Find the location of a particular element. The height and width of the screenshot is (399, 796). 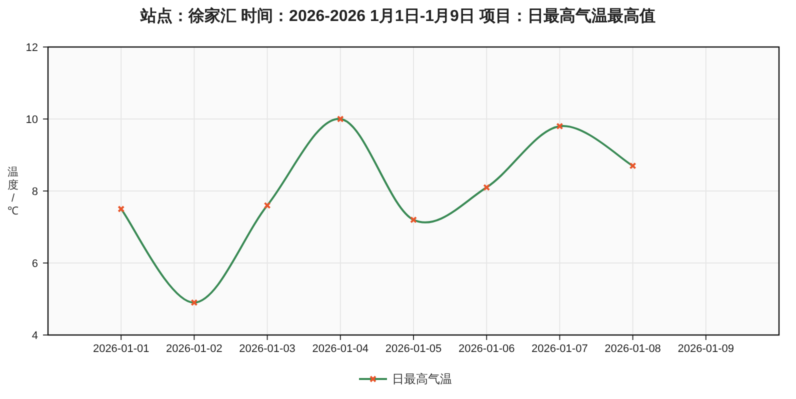

x-tick-label: 2026-01-01 is located at coordinates (121, 349).